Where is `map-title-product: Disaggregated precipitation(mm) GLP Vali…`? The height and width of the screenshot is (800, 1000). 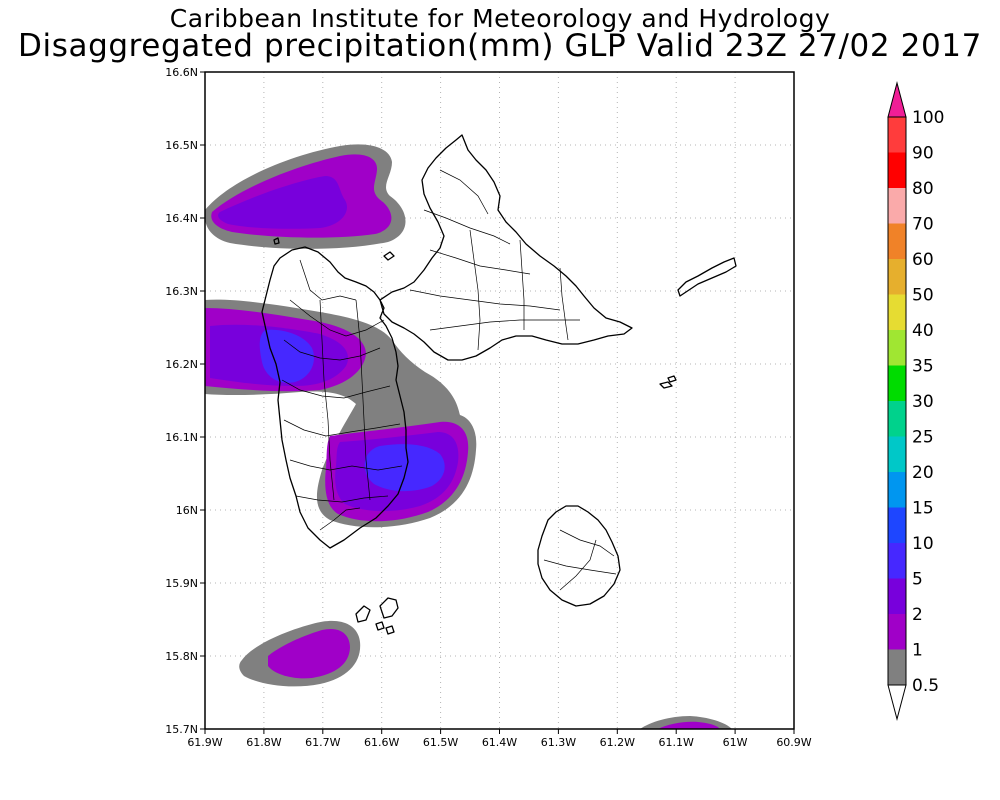 map-title-product: Disaggregated precipitation(mm) GLP Vali… is located at coordinates (500, 46).